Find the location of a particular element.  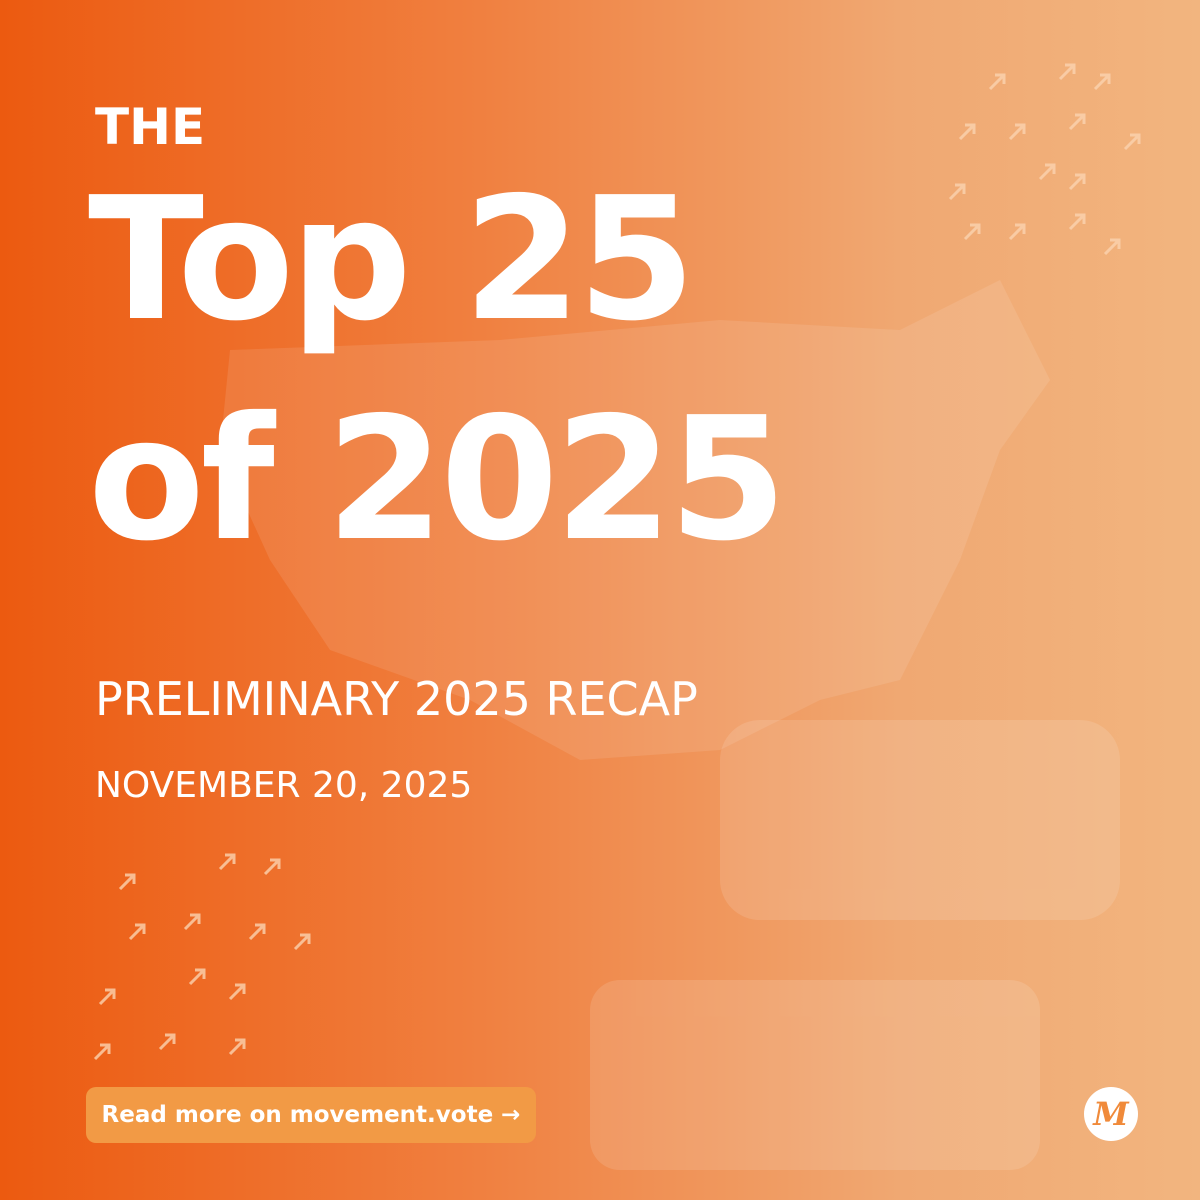

title: of 2025 is located at coordinates (437, 480).